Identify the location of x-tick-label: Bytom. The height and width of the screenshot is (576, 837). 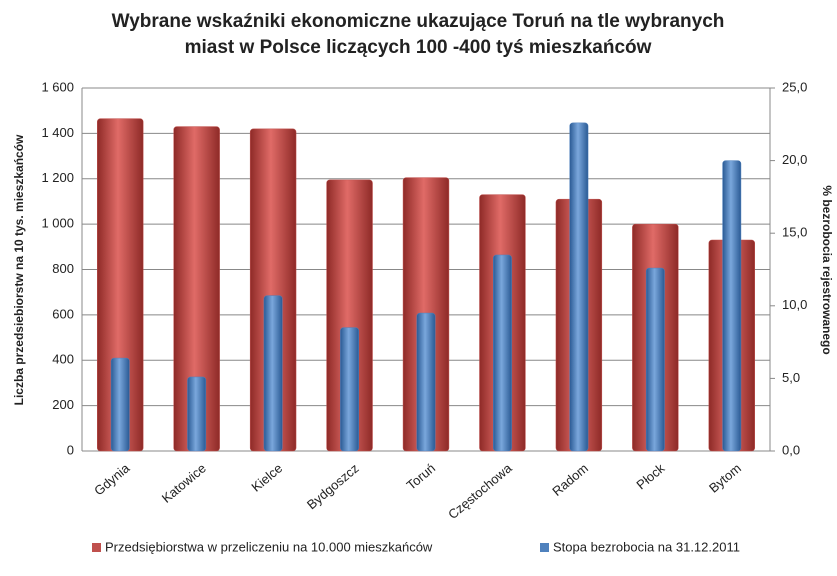
(725, 477).